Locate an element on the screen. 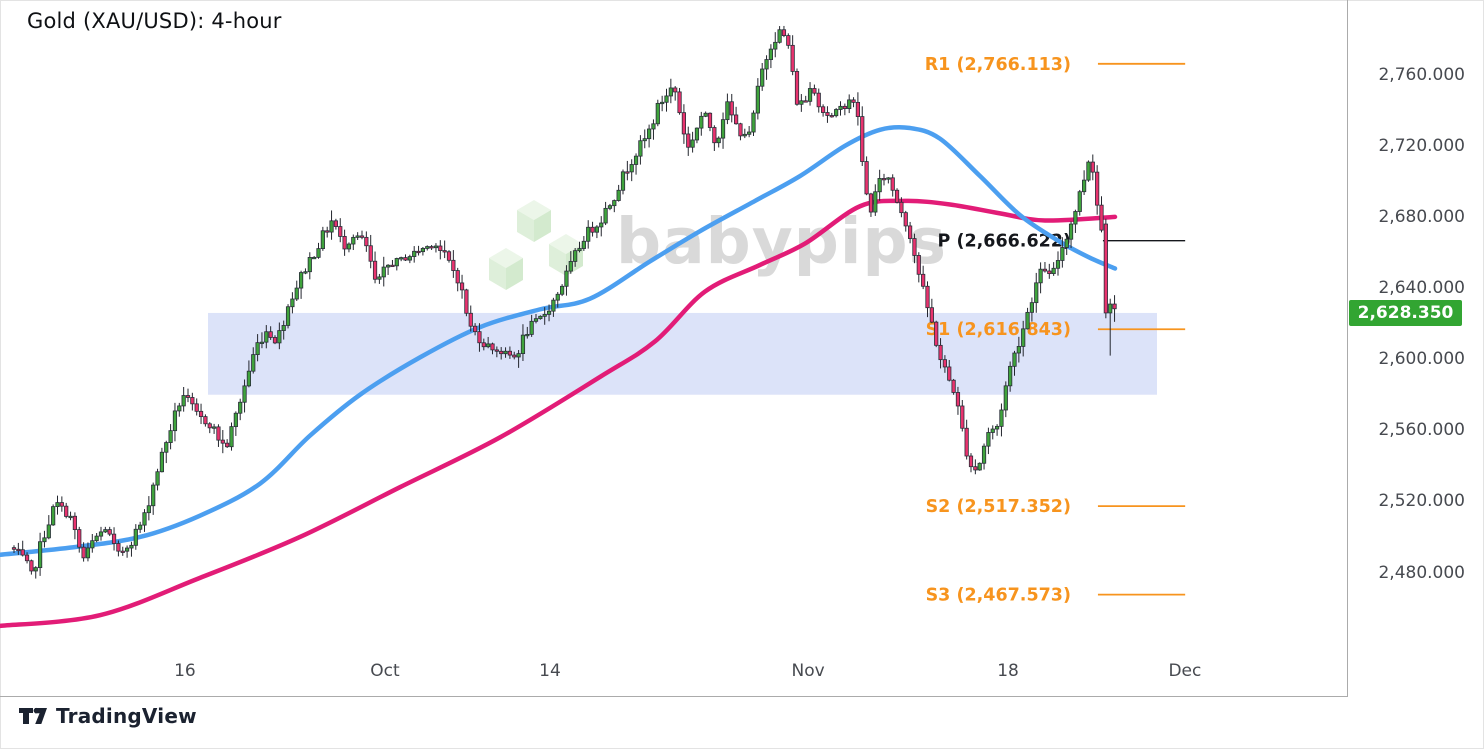 The width and height of the screenshot is (1484, 749). chart-title: Gold (XAU/USD): 4-hour is located at coordinates (154, 21).